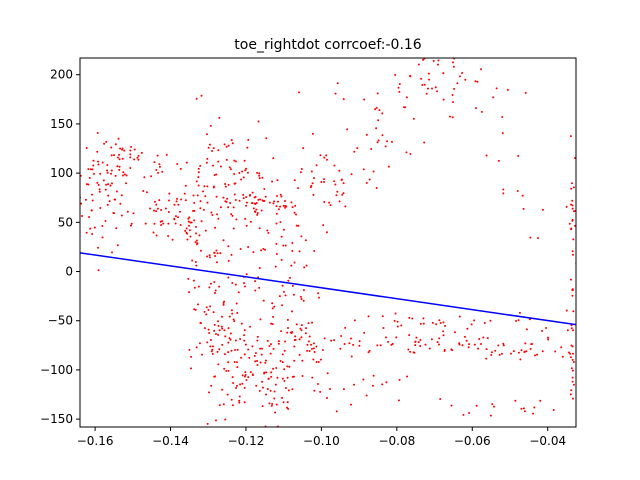 This screenshot has height=480, width=640. What do you see at coordinates (246, 441) in the screenshot?
I see `x-tick-label: −0.12` at bounding box center [246, 441].